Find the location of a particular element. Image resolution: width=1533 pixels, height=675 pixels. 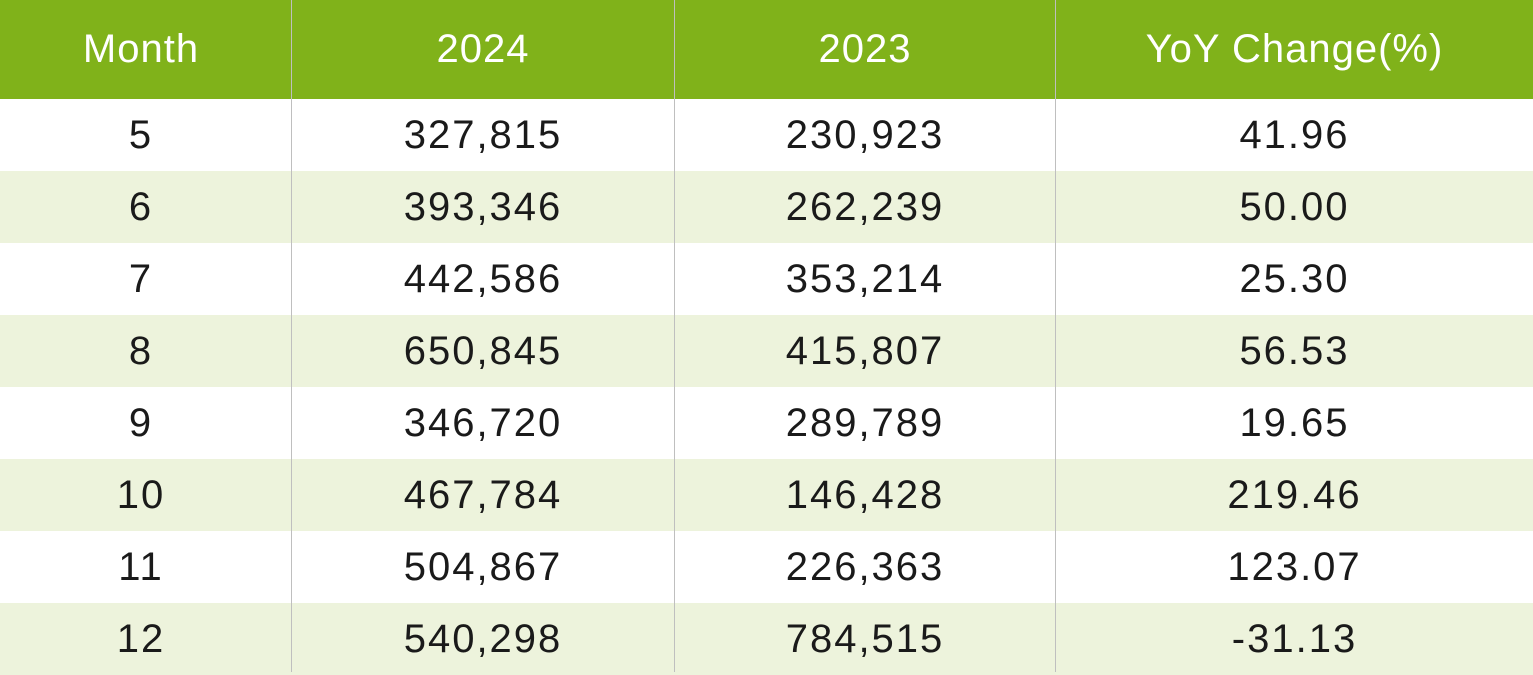

cell-2024: 467,784 is located at coordinates (483, 495).